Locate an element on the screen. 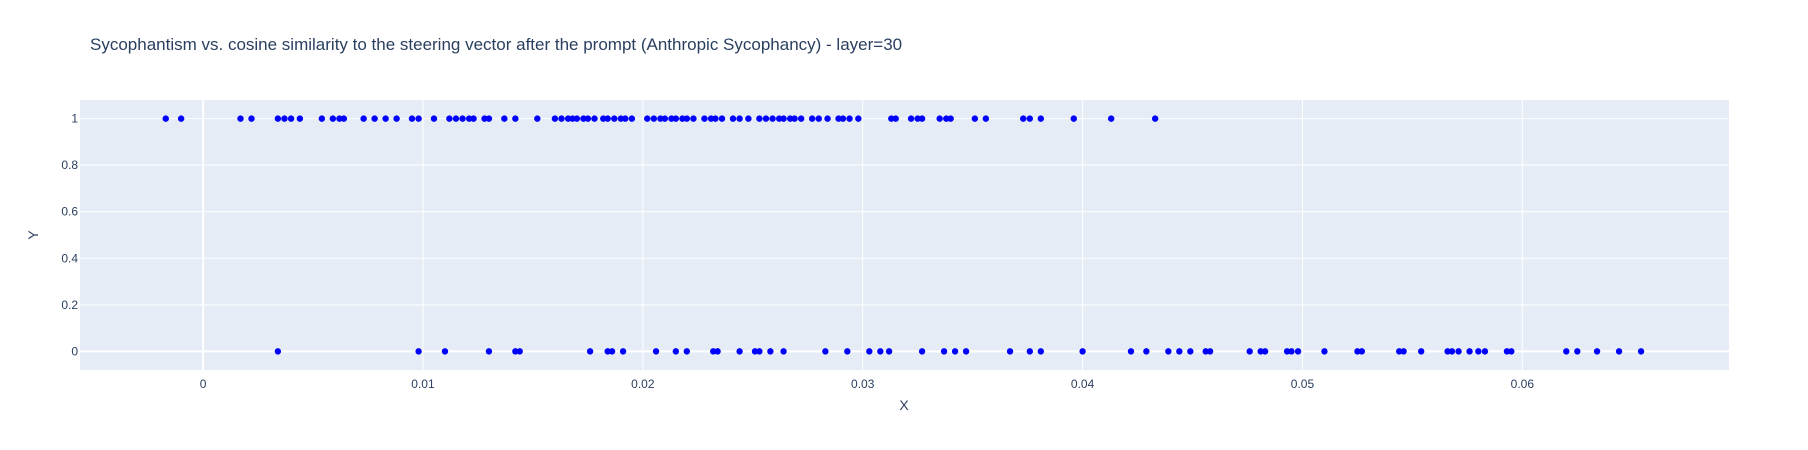 This screenshot has height=450, width=1808. x-axis-ticks: 0 0.01 0.02 0.03 0.04 0.05 0.06 is located at coordinates (867, 384).